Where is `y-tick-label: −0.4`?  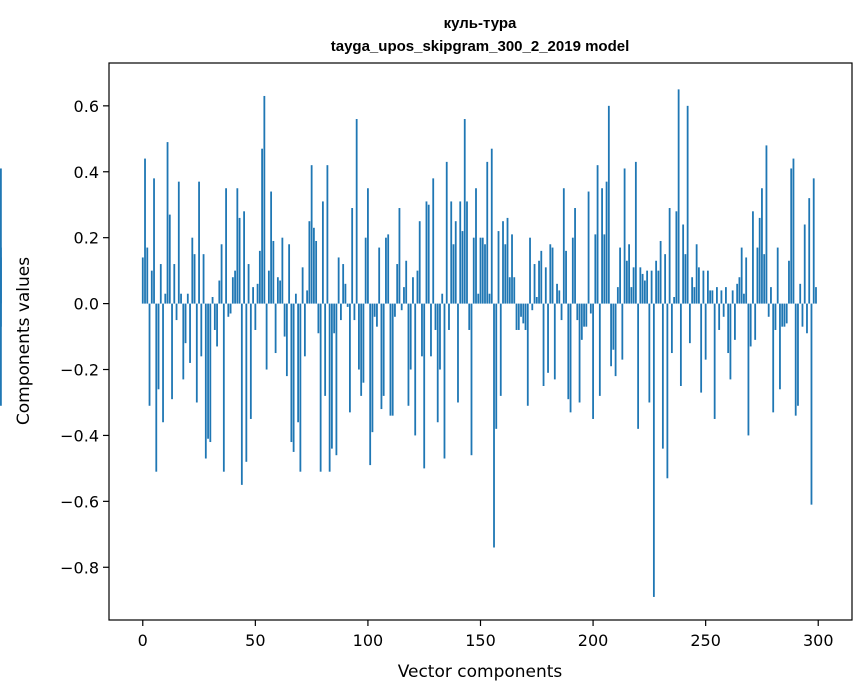
y-tick-label: −0.4 is located at coordinates (79, 435).